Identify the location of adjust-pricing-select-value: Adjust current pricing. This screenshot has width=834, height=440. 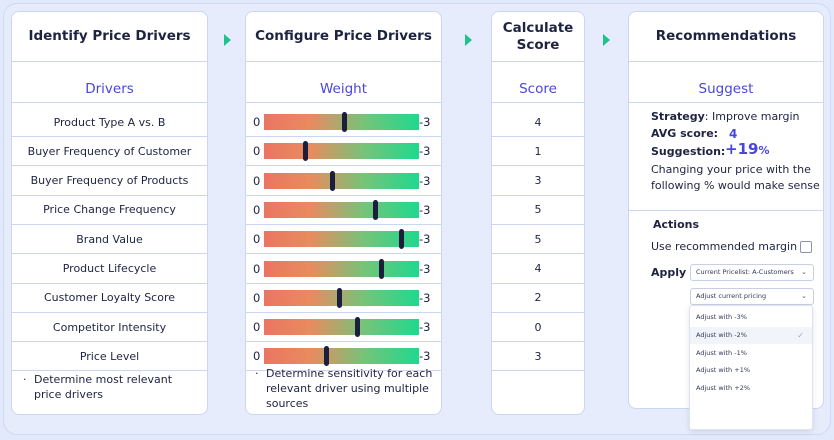
(731, 296).